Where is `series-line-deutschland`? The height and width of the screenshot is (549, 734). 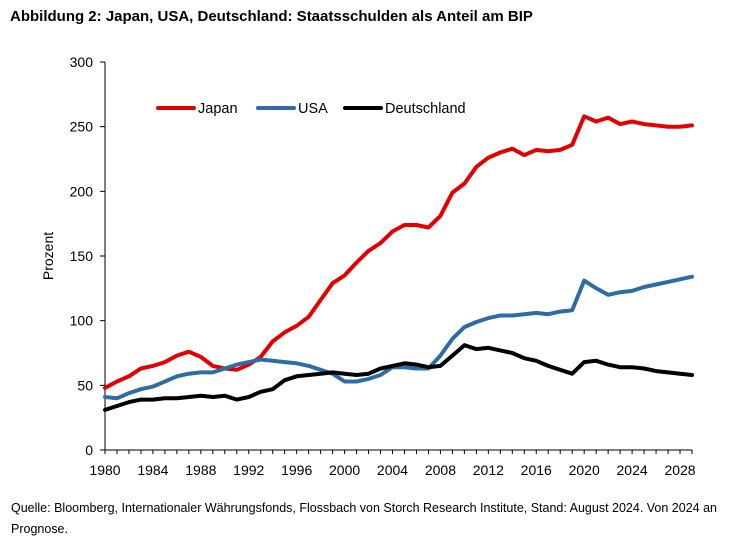 series-line-deutschland is located at coordinates (398, 377).